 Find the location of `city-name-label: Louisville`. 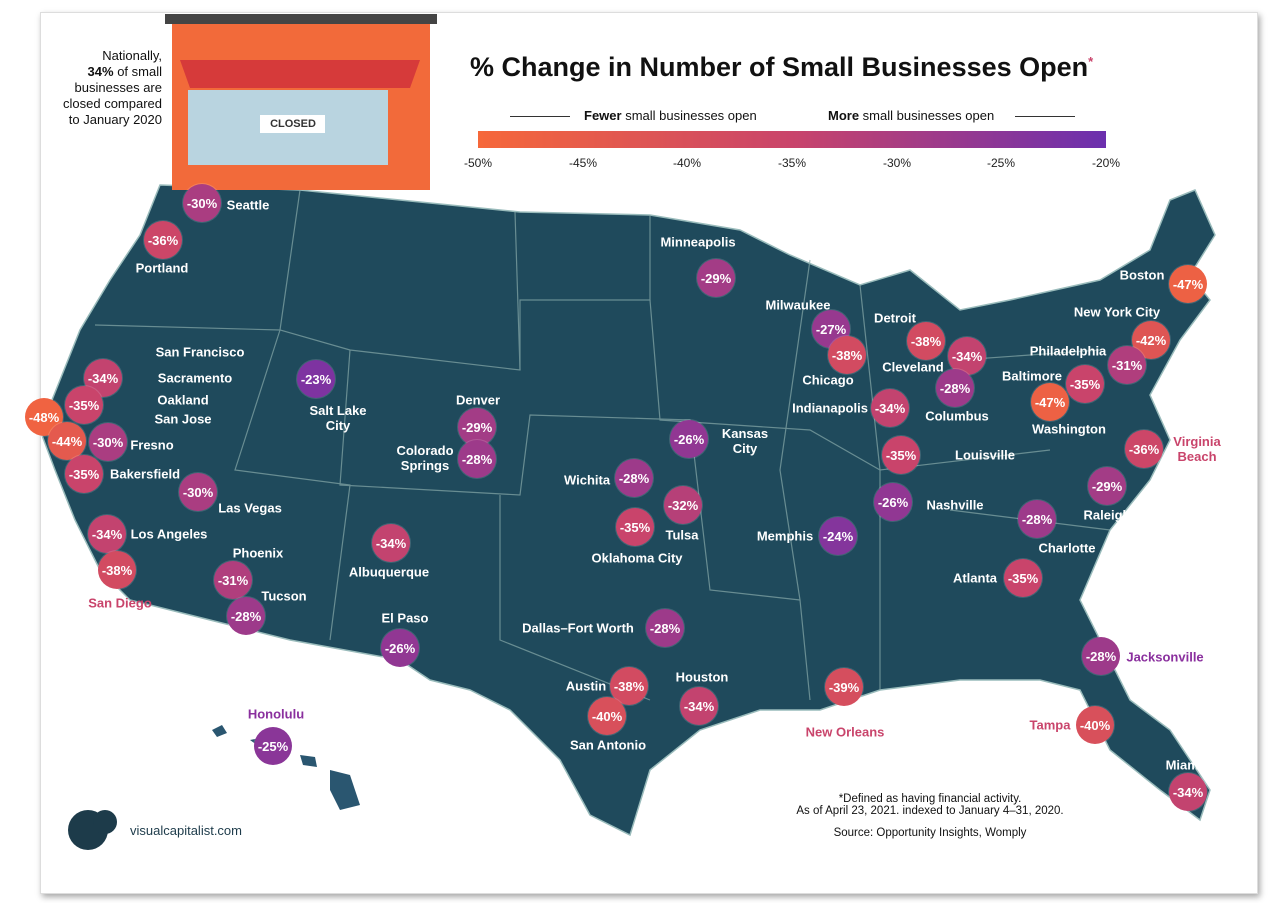

city-name-label: Louisville is located at coordinates (985, 455).